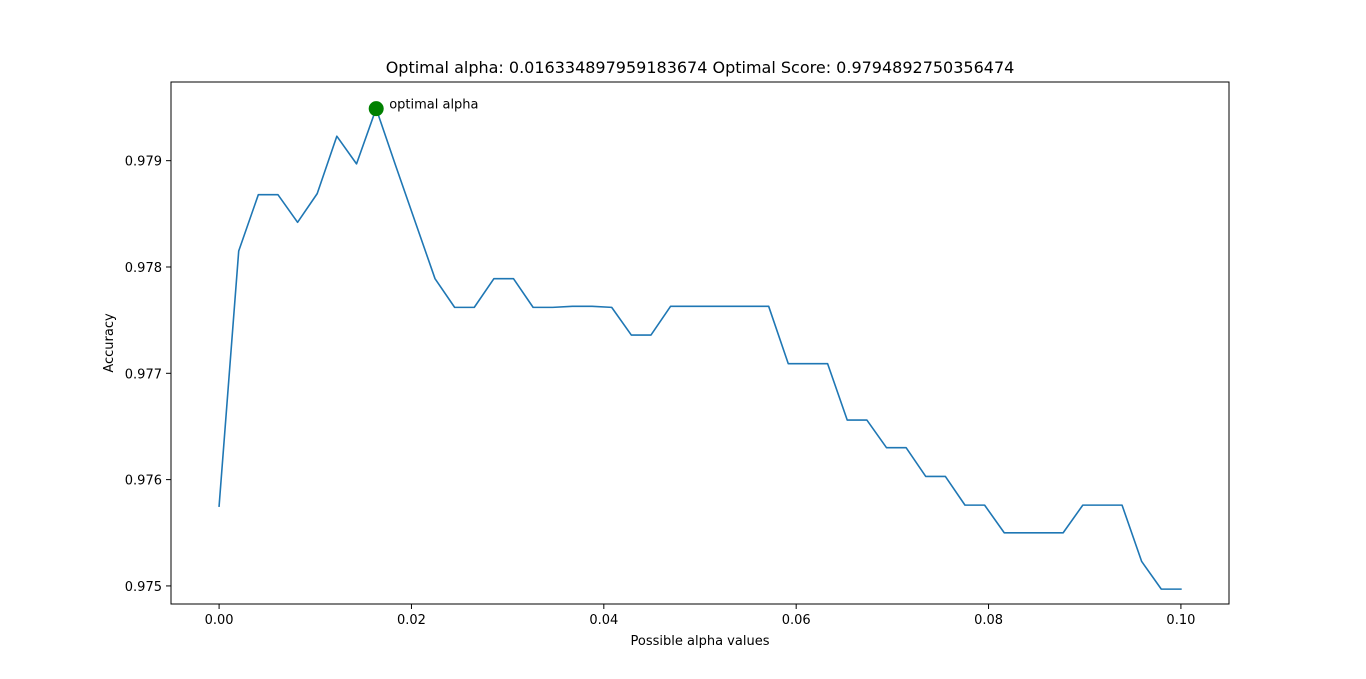 This screenshot has width=1366, height=679. I want to click on y-axis-label: Accuracy, so click(109, 343).